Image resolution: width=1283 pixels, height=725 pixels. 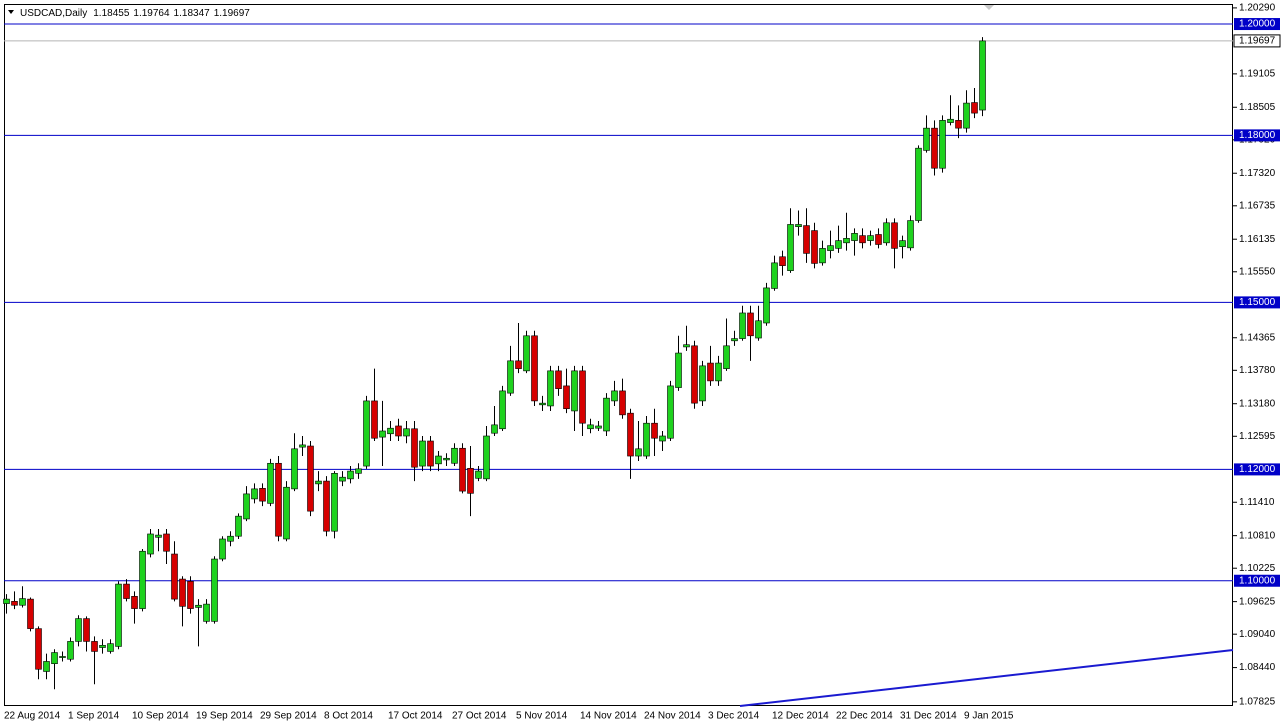 I want to click on current-price-box, so click(x=1257, y=41).